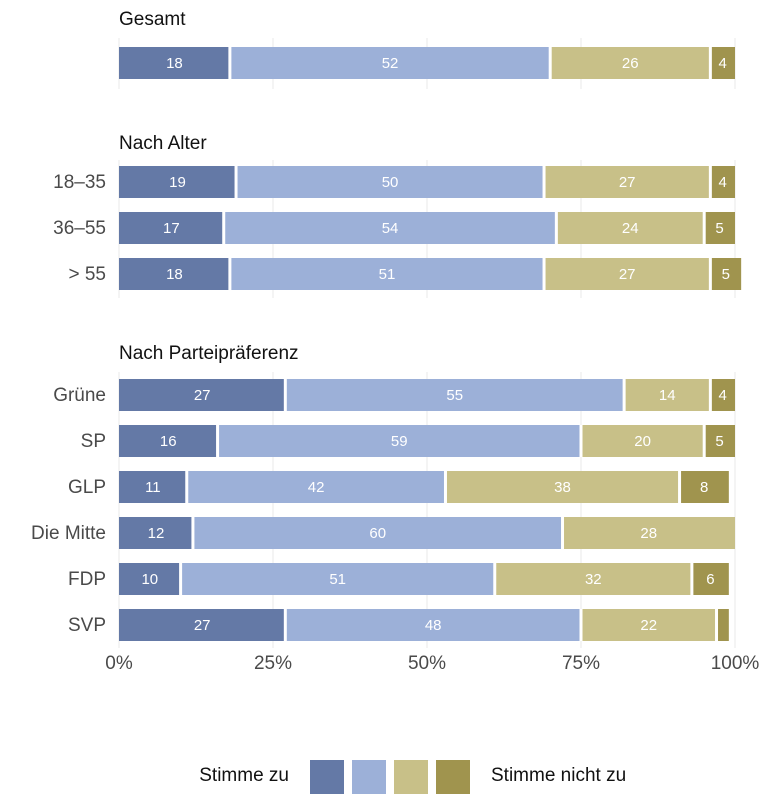 The width and height of the screenshot is (768, 794). What do you see at coordinates (427, 663) in the screenshot?
I see `x-tick-label: 50%` at bounding box center [427, 663].